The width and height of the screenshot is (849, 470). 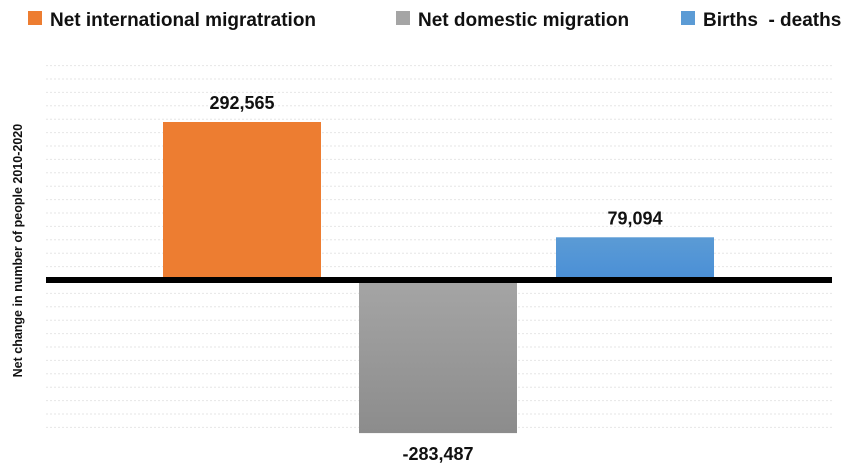 I want to click on bar-international, so click(x=242, y=201).